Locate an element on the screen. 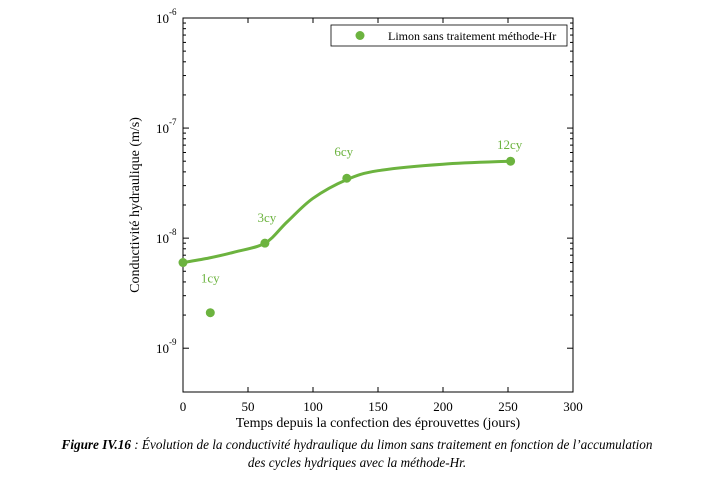 This screenshot has height=483, width=714. y-tick-exponent: -8 is located at coordinates (173, 232).